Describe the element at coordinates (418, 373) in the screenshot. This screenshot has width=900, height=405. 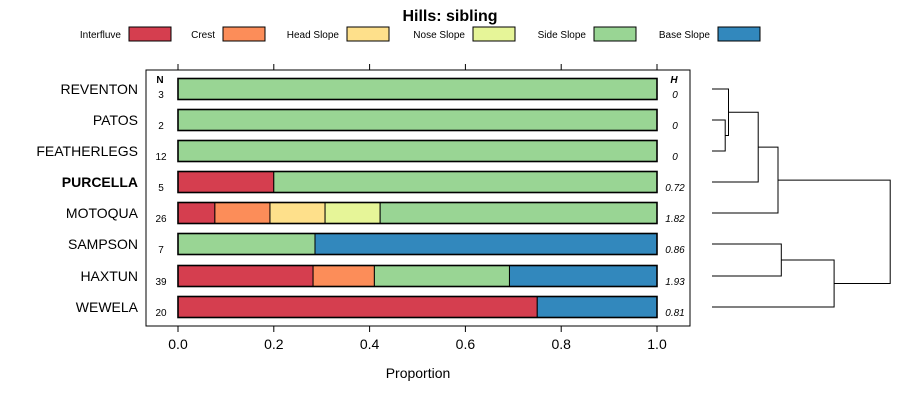
I see `x-axis-label: Proportion` at that location.